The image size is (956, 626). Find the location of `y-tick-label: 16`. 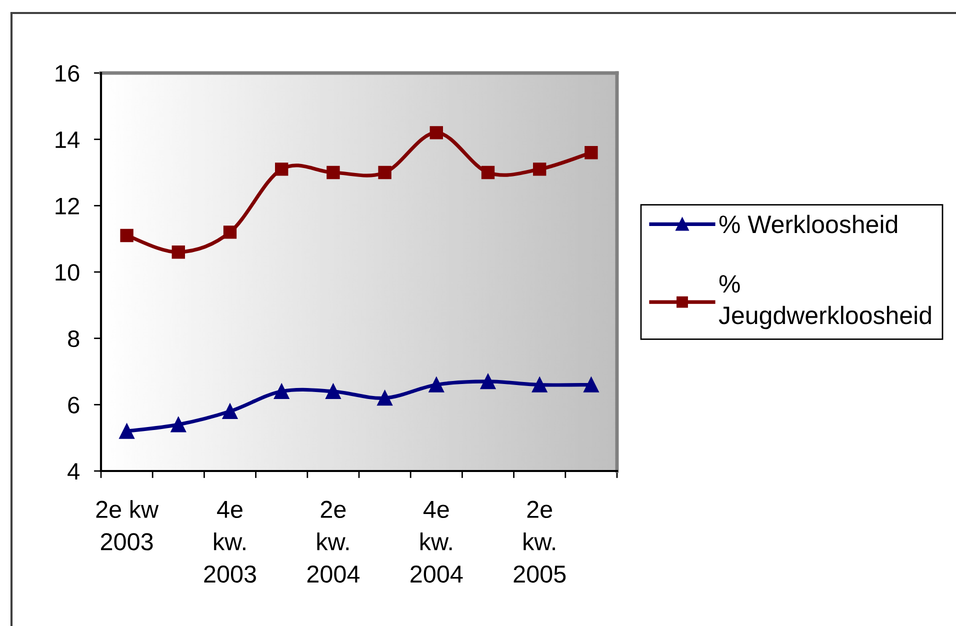

y-tick-label: 16 is located at coordinates (68, 73).